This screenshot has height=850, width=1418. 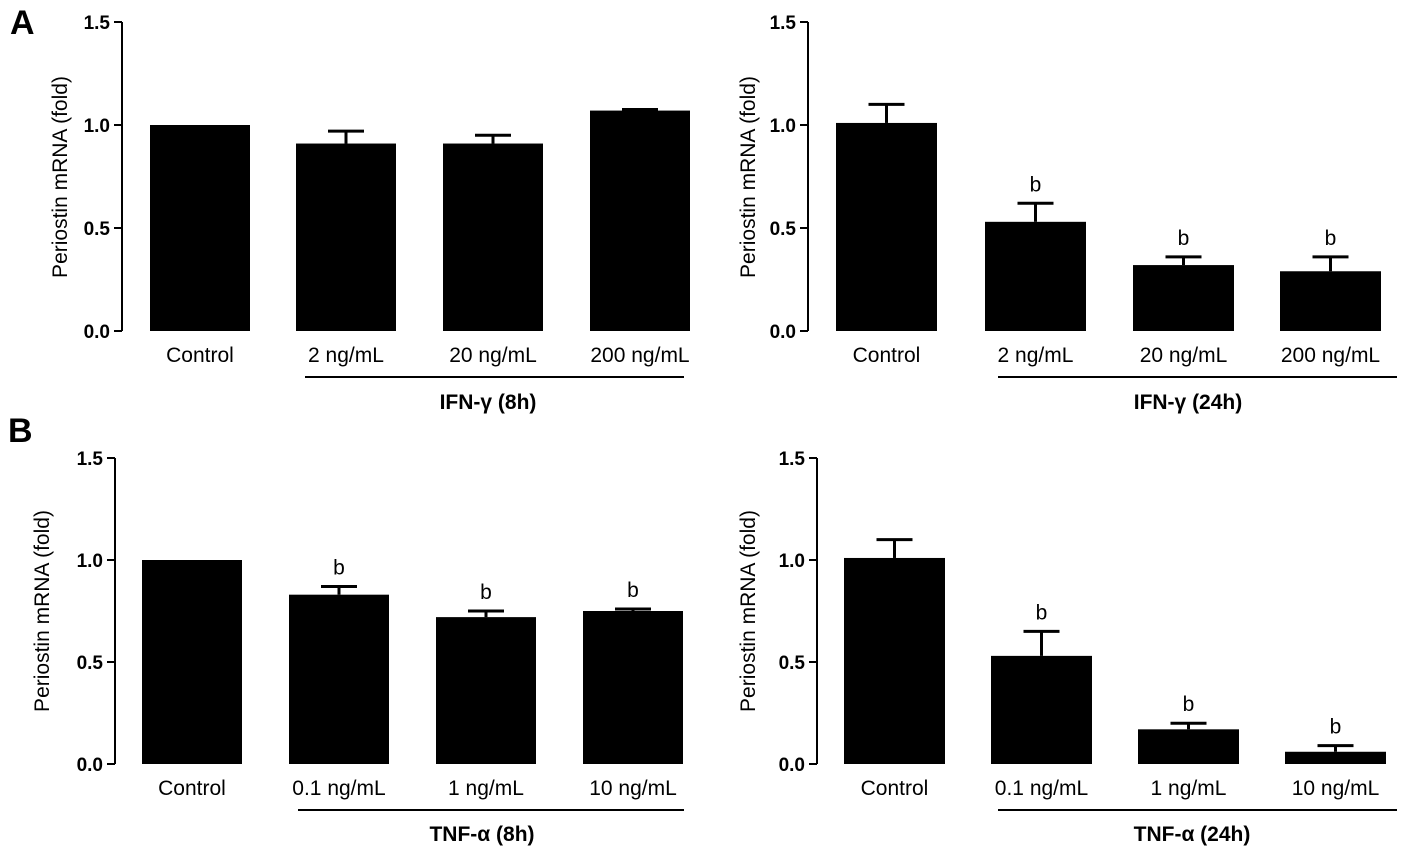 What do you see at coordinates (20, 431) in the screenshot?
I see `panel-label-b: B` at bounding box center [20, 431].